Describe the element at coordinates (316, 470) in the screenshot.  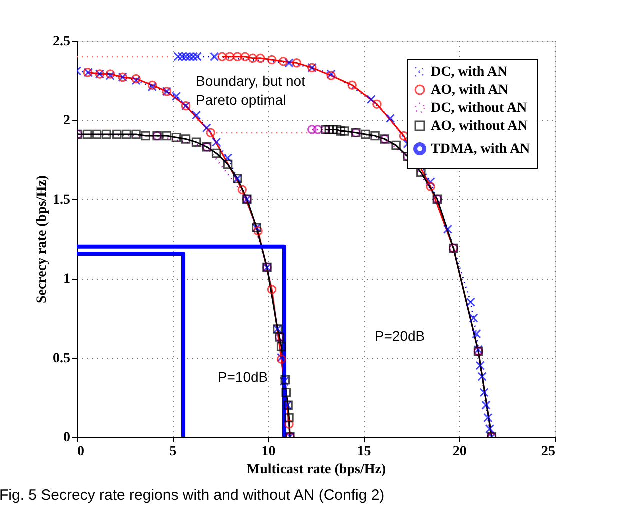
I see `x-axis-title: Multicast rate (bps/Hz)` at that location.